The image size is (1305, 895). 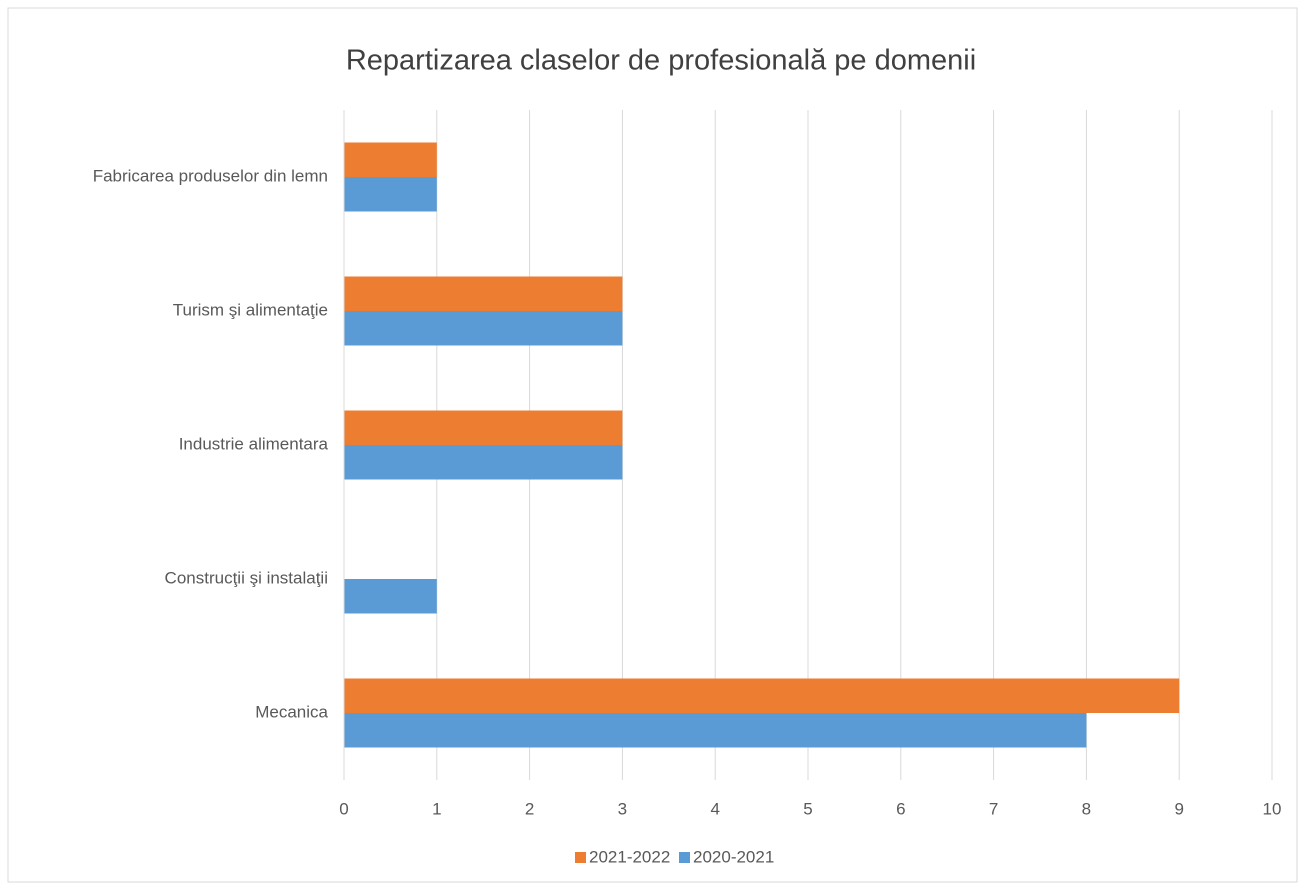 I want to click on y-tick-label: Construcţii şi instalaţii, so click(x=246, y=577).